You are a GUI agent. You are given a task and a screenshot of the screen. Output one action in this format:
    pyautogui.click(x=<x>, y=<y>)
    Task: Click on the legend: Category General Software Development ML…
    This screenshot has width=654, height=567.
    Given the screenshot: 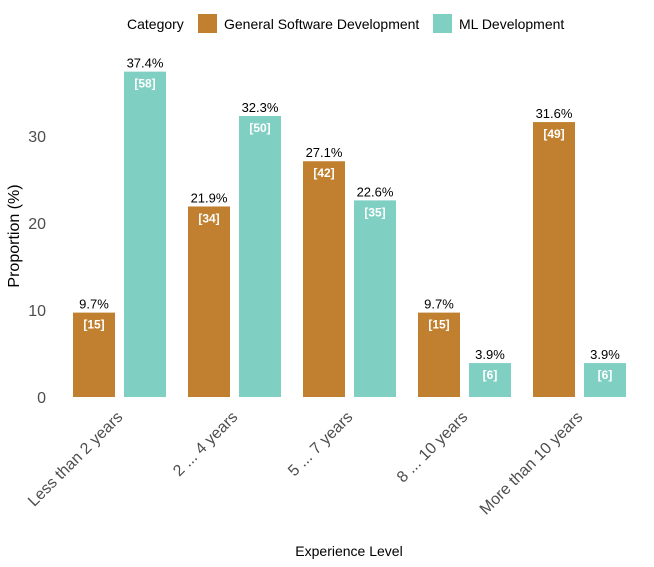 What is the action you would take?
    pyautogui.click(x=345, y=23)
    